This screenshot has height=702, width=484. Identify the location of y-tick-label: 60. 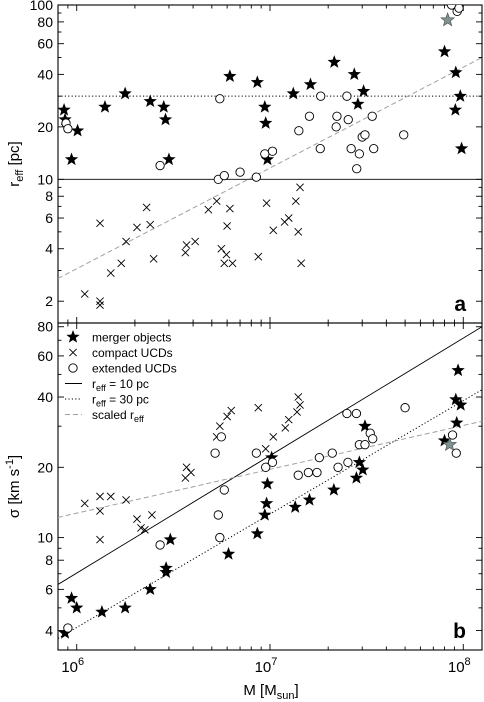
(45, 356).